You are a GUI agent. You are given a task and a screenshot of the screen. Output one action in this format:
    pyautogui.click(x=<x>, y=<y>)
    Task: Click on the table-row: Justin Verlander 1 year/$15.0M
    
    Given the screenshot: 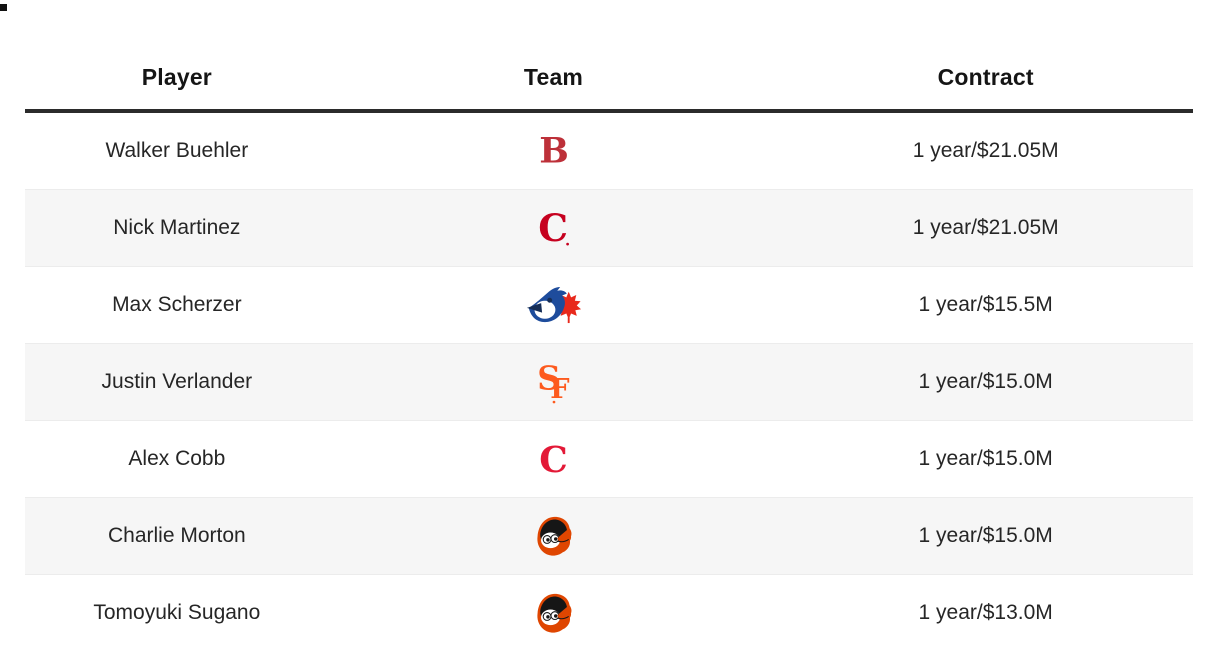 What is the action you would take?
    pyautogui.click(x=609, y=382)
    